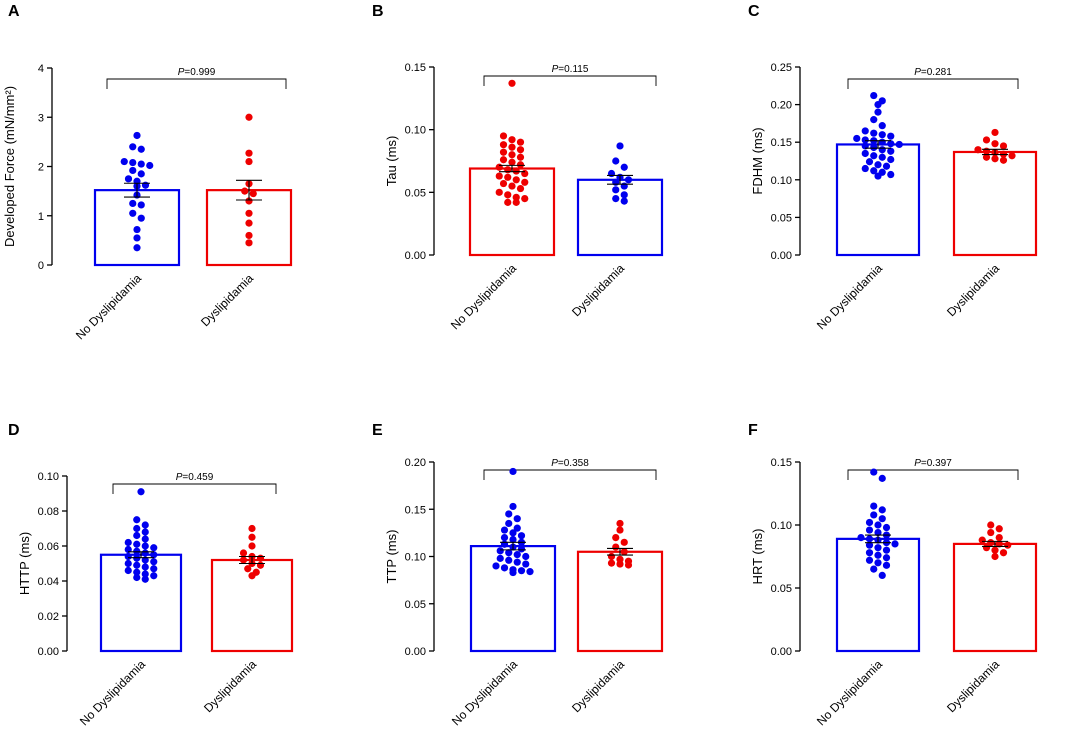  Describe the element at coordinates (917, 463) in the screenshot. I see `p-symbol: P` at that location.